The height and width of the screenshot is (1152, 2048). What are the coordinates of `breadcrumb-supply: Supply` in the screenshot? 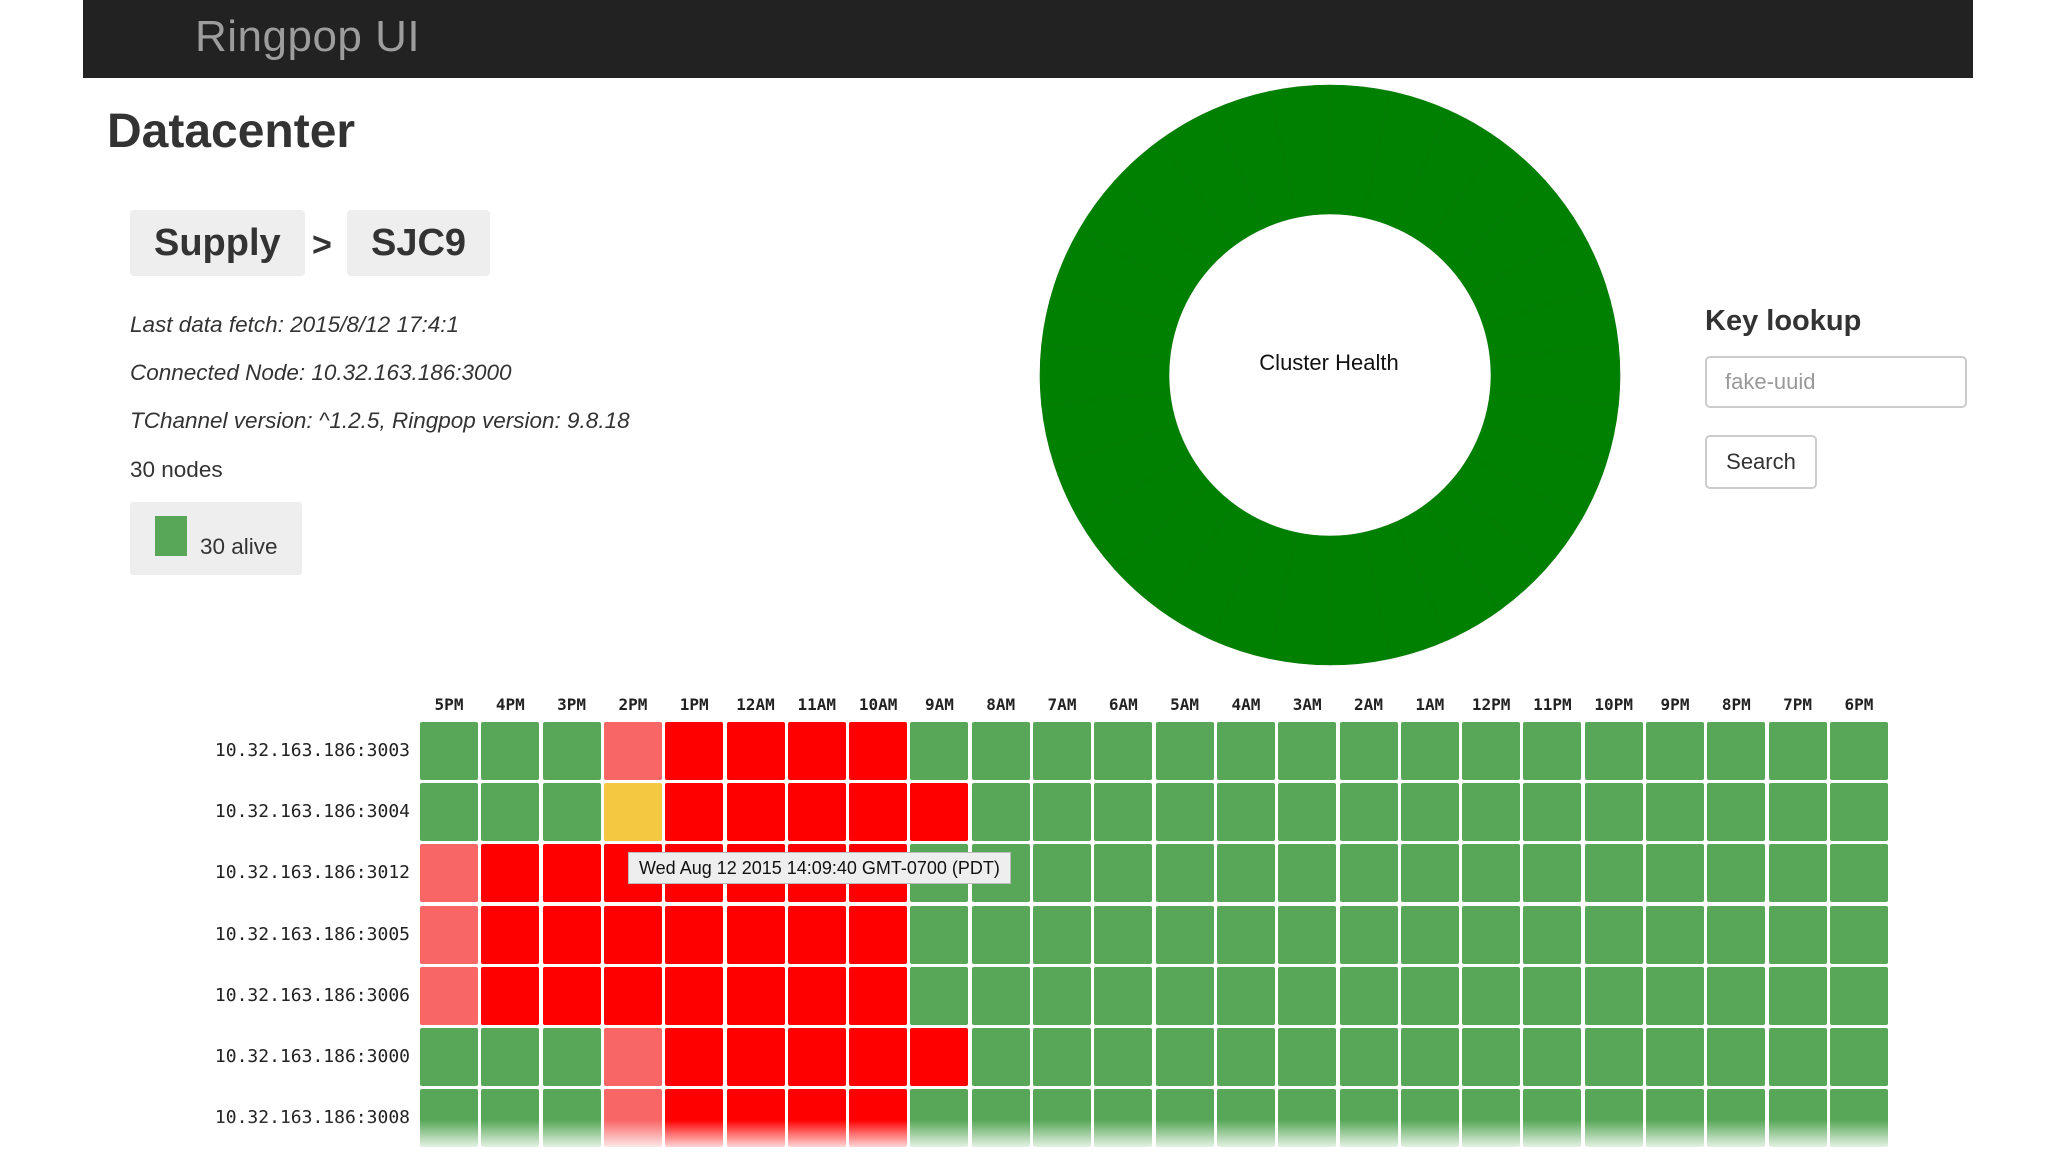 It's located at (217, 243).